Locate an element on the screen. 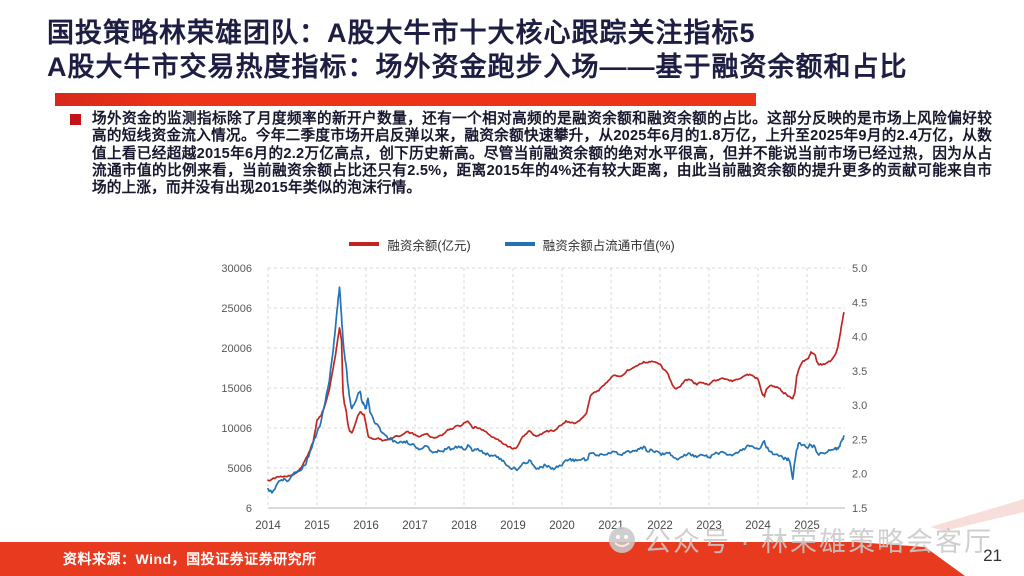 The height and width of the screenshot is (576, 1024). bullet-square-icon is located at coordinates (75, 119).